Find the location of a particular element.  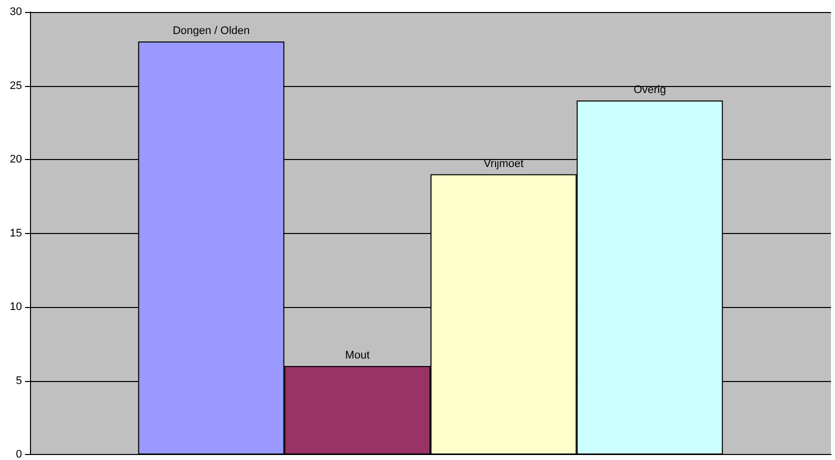

y-tick-label: 0 is located at coordinates (19, 454).